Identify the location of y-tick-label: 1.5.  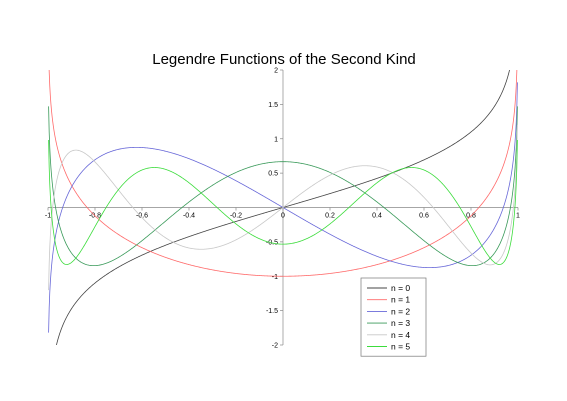
(273, 105).